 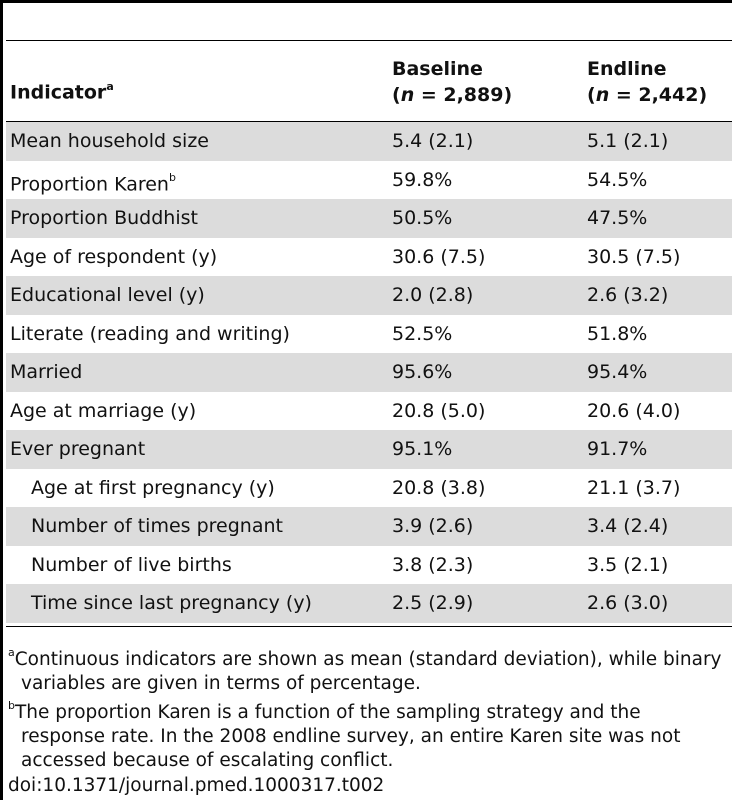 What do you see at coordinates (150, 333) in the screenshot?
I see `row-indicator-label: Literate (reading and writing)` at bounding box center [150, 333].